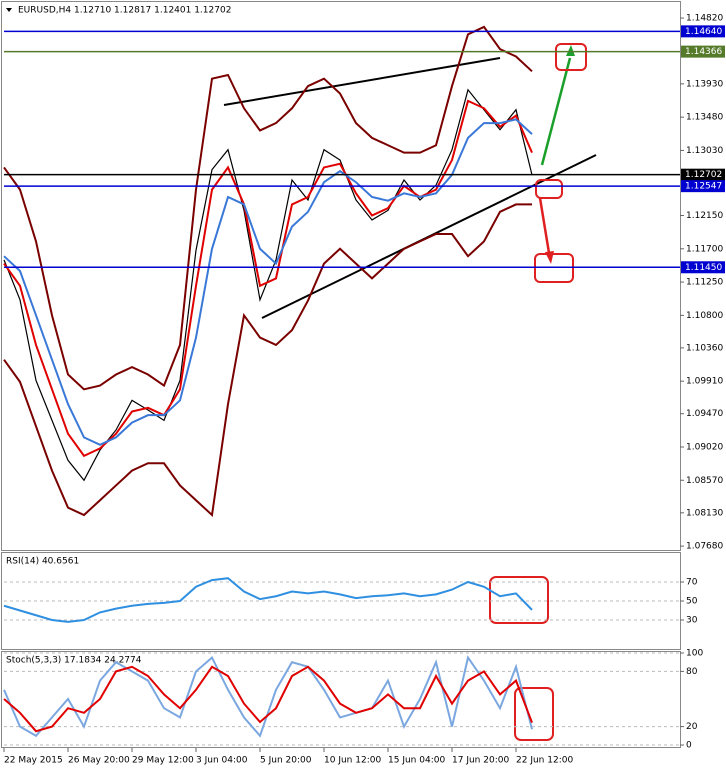 The image size is (726, 768). I want to click on y-tick-label: 100, so click(694, 654).